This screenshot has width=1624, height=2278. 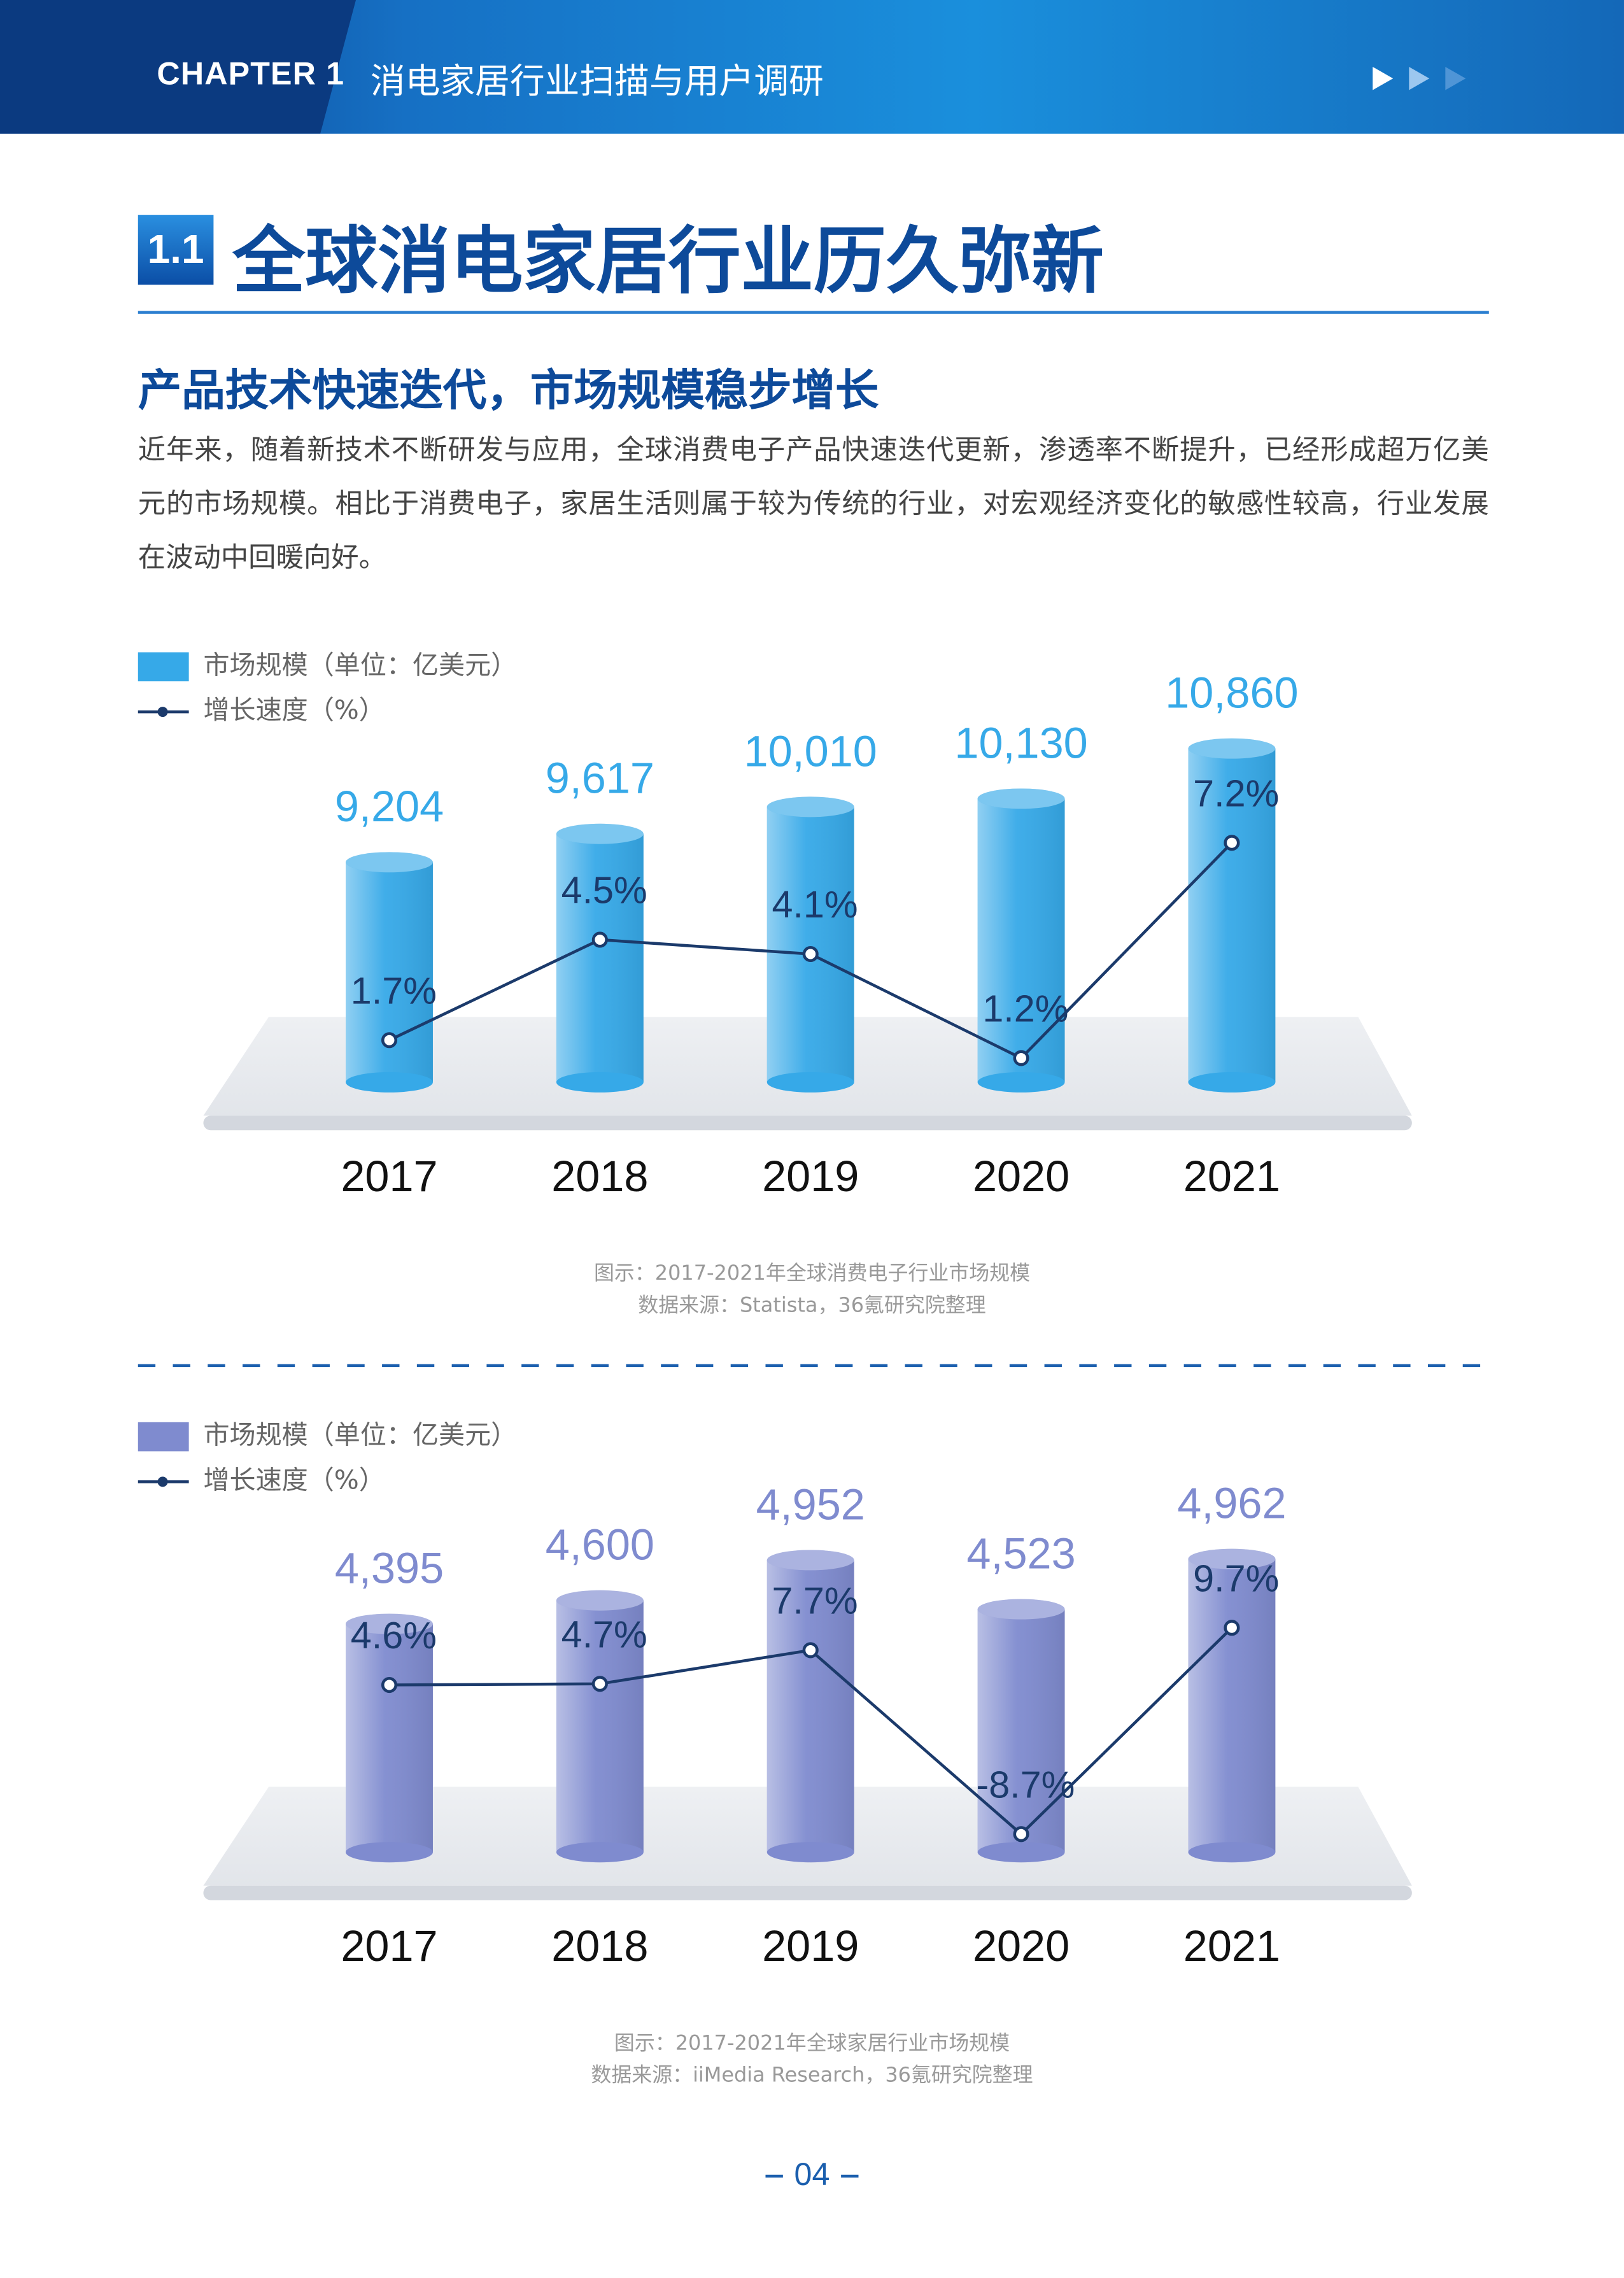 What do you see at coordinates (1020, 742) in the screenshot?
I see `value-label: 10,130` at bounding box center [1020, 742].